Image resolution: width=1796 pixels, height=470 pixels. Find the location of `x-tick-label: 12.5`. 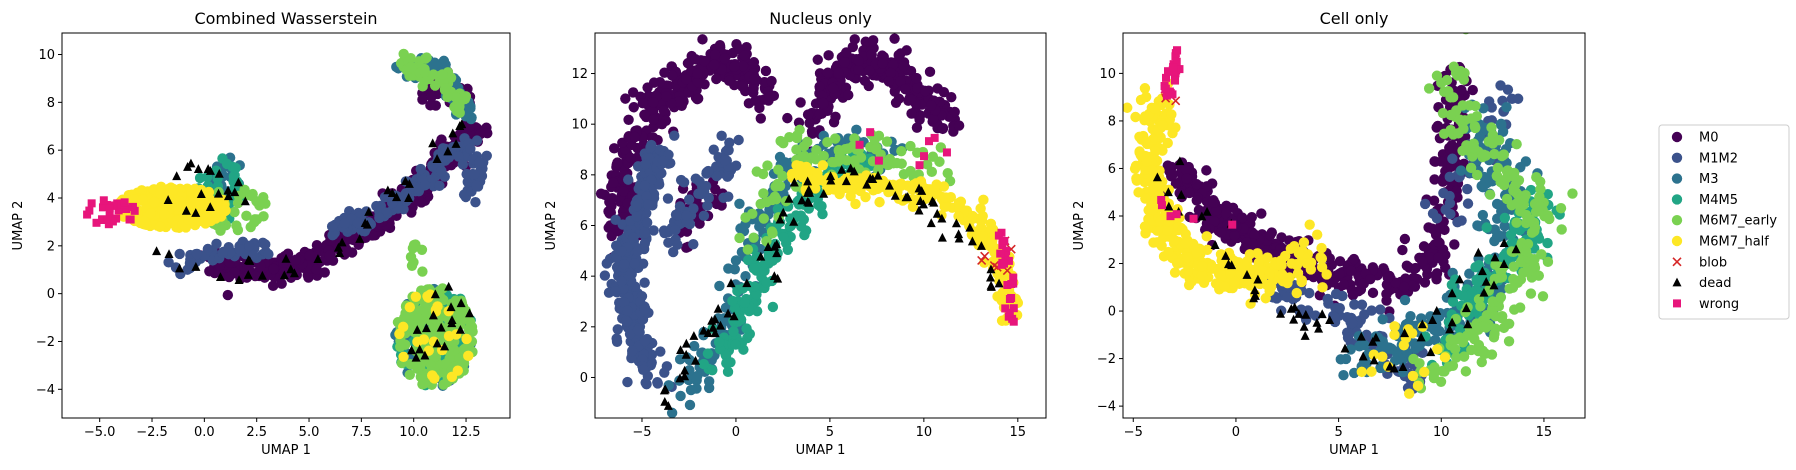

x-tick-label: 12.5 is located at coordinates (466, 432).